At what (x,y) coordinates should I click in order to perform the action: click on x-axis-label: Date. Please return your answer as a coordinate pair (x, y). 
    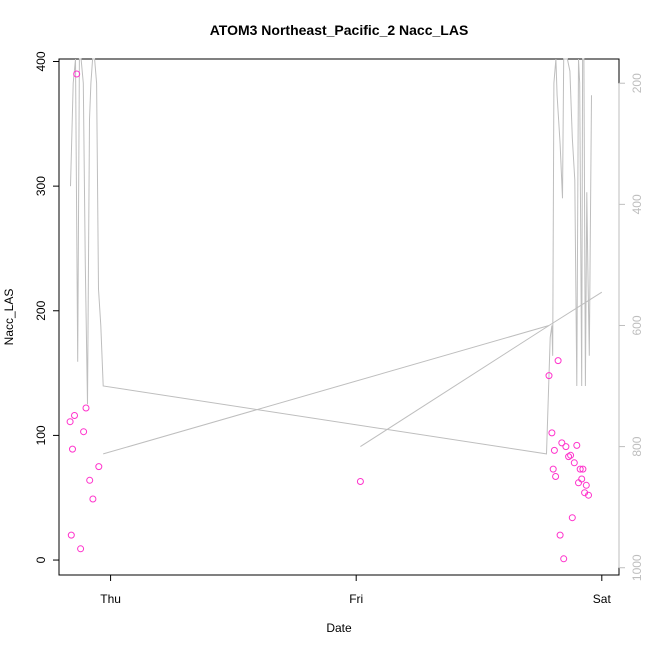
    Looking at the image, I should click on (339, 628).